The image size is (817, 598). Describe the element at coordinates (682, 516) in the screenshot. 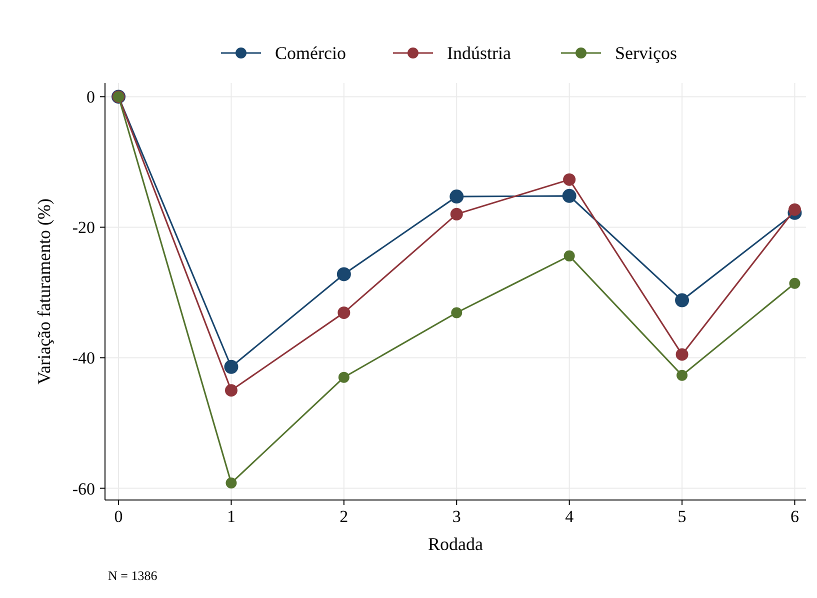

I see `x-tick-label: 5` at that location.